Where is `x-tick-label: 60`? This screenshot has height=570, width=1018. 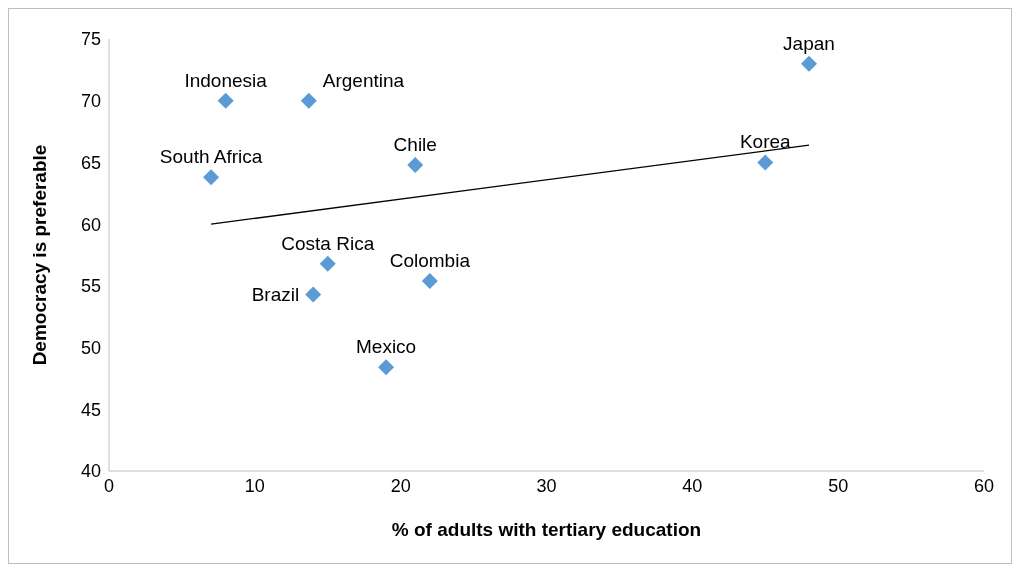
x-tick-label: 60 is located at coordinates (984, 485).